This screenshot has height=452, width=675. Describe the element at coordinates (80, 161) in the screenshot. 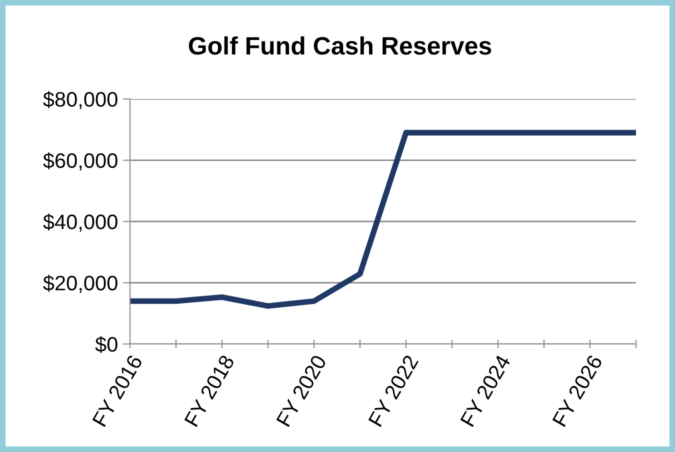

I see `y-tick-label: $60,000` at that location.